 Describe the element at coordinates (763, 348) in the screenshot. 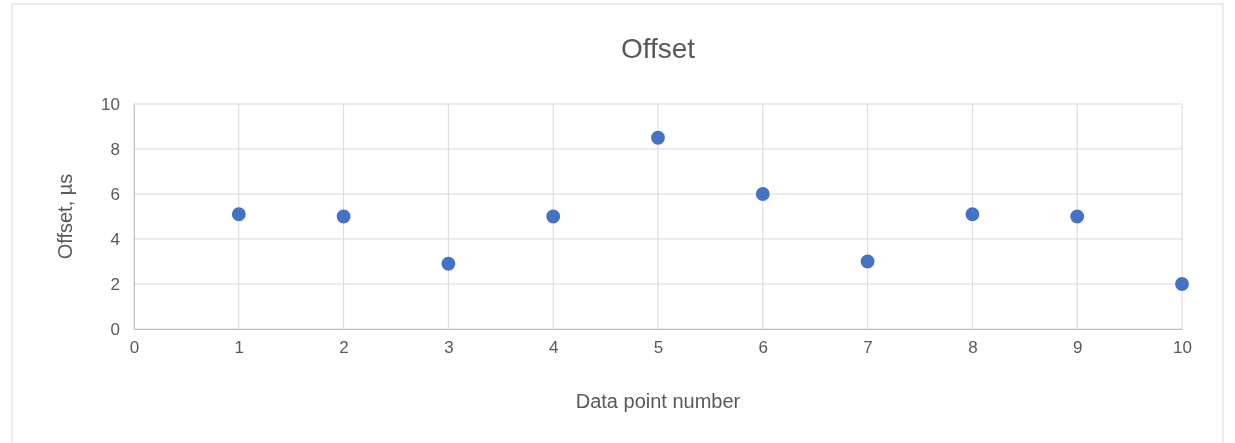

I see `x-tick-label: 6` at that location.